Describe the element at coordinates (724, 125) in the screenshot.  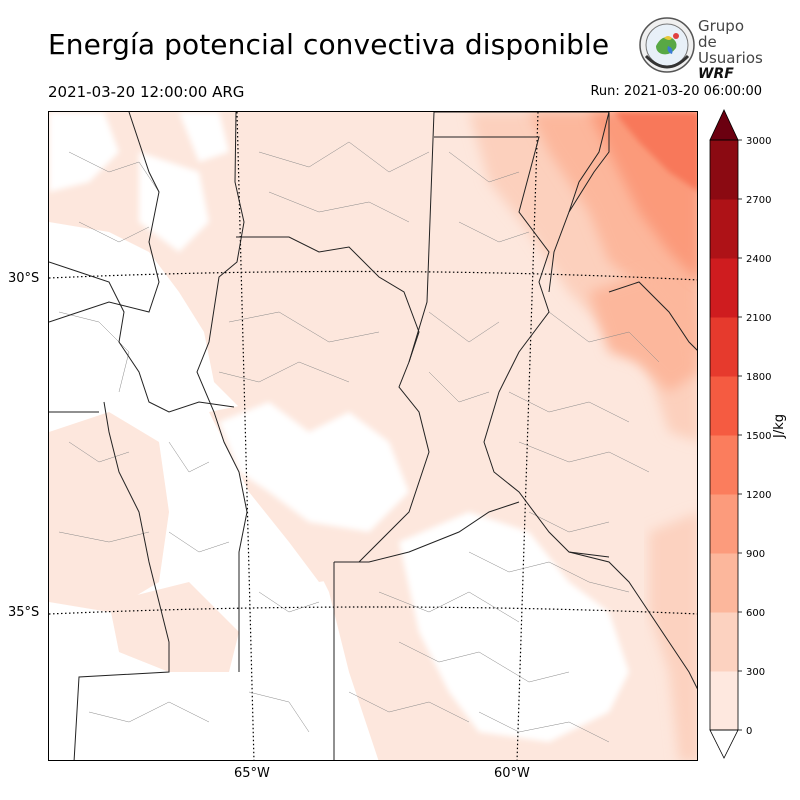
I see `colorbar-extend-max` at that location.